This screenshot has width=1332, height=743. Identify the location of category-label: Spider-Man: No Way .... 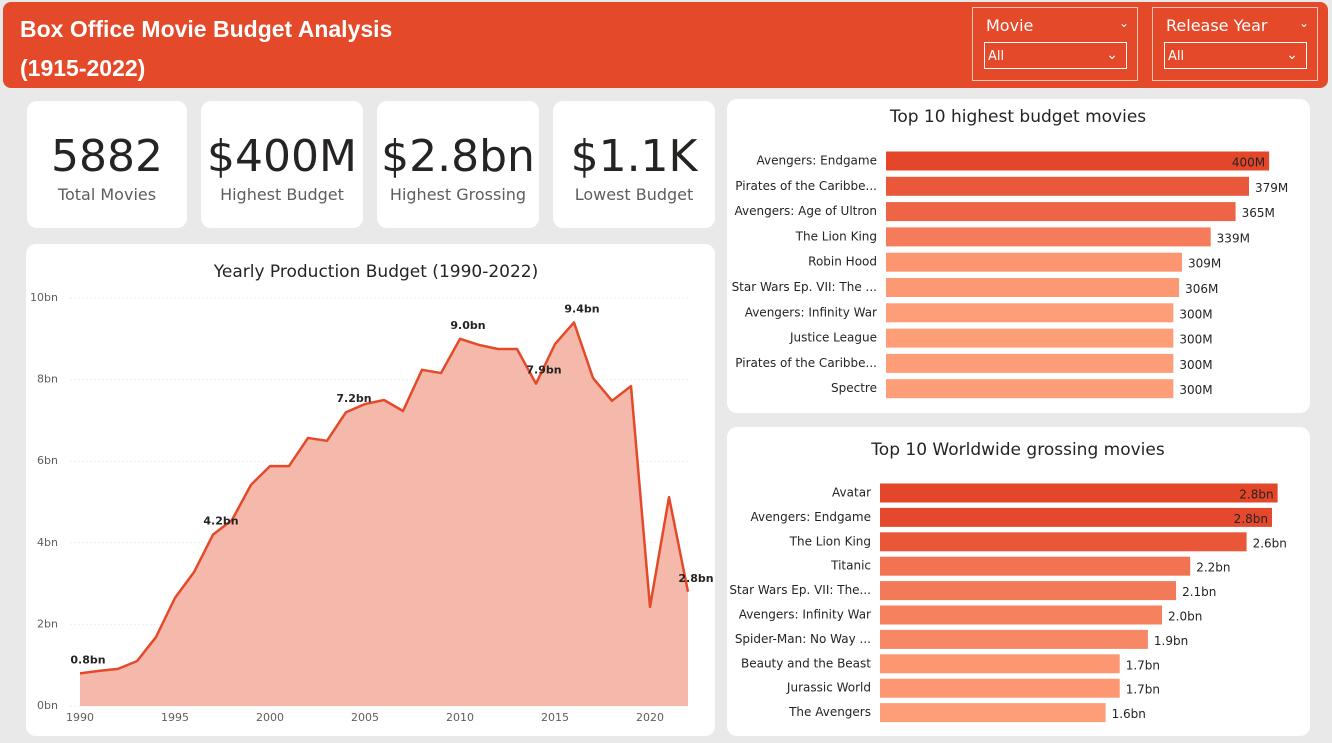
(803, 639).